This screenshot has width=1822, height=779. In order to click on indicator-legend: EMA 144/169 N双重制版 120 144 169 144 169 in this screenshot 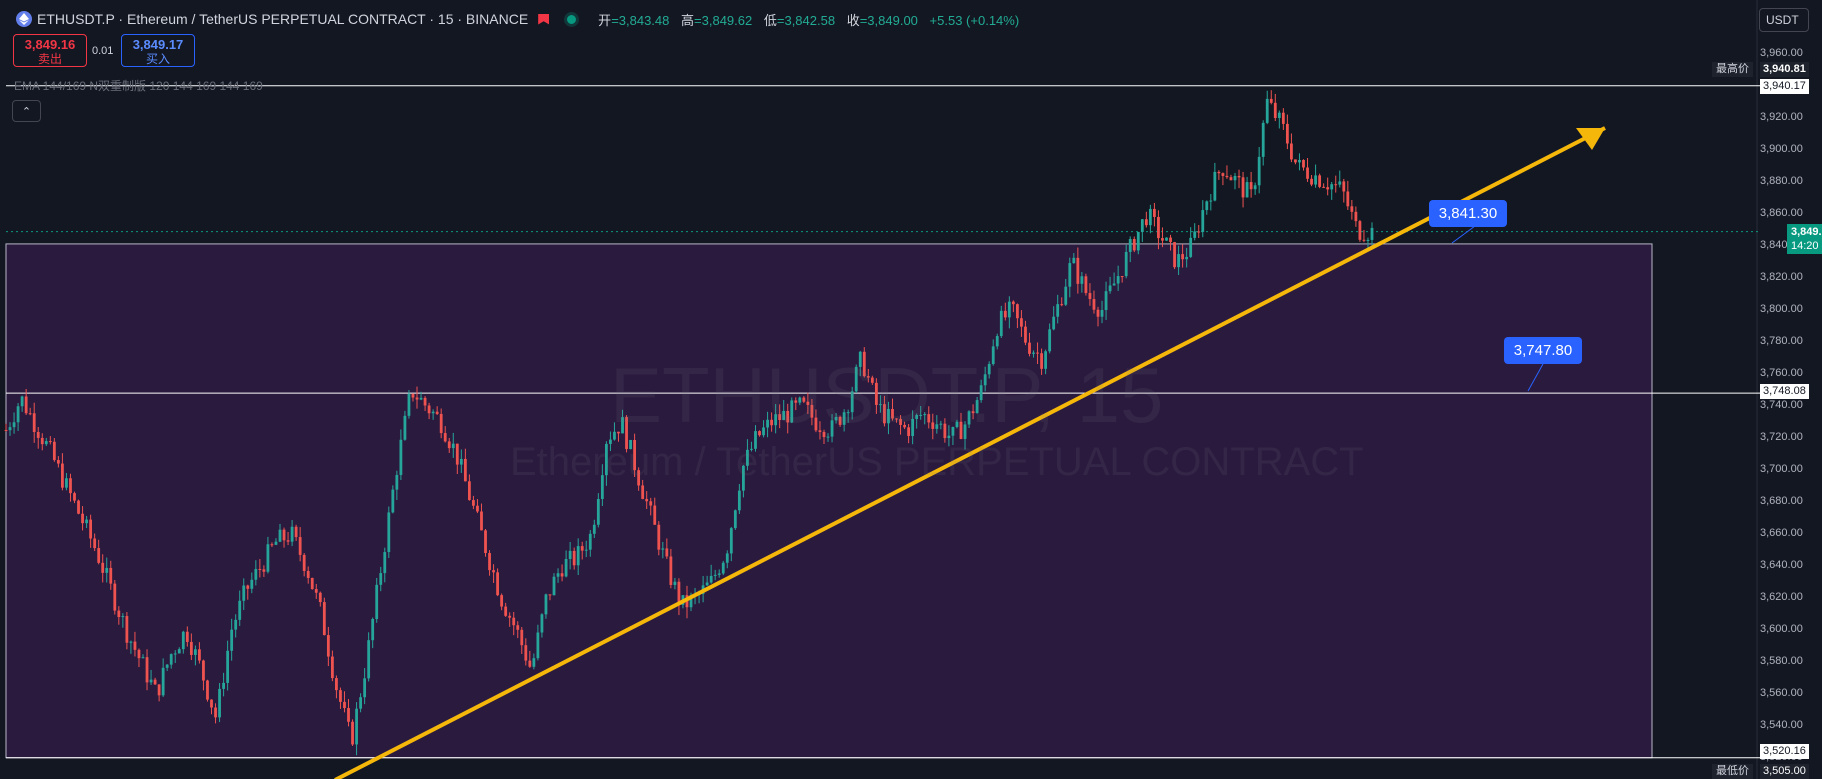, I will do `click(138, 86)`.